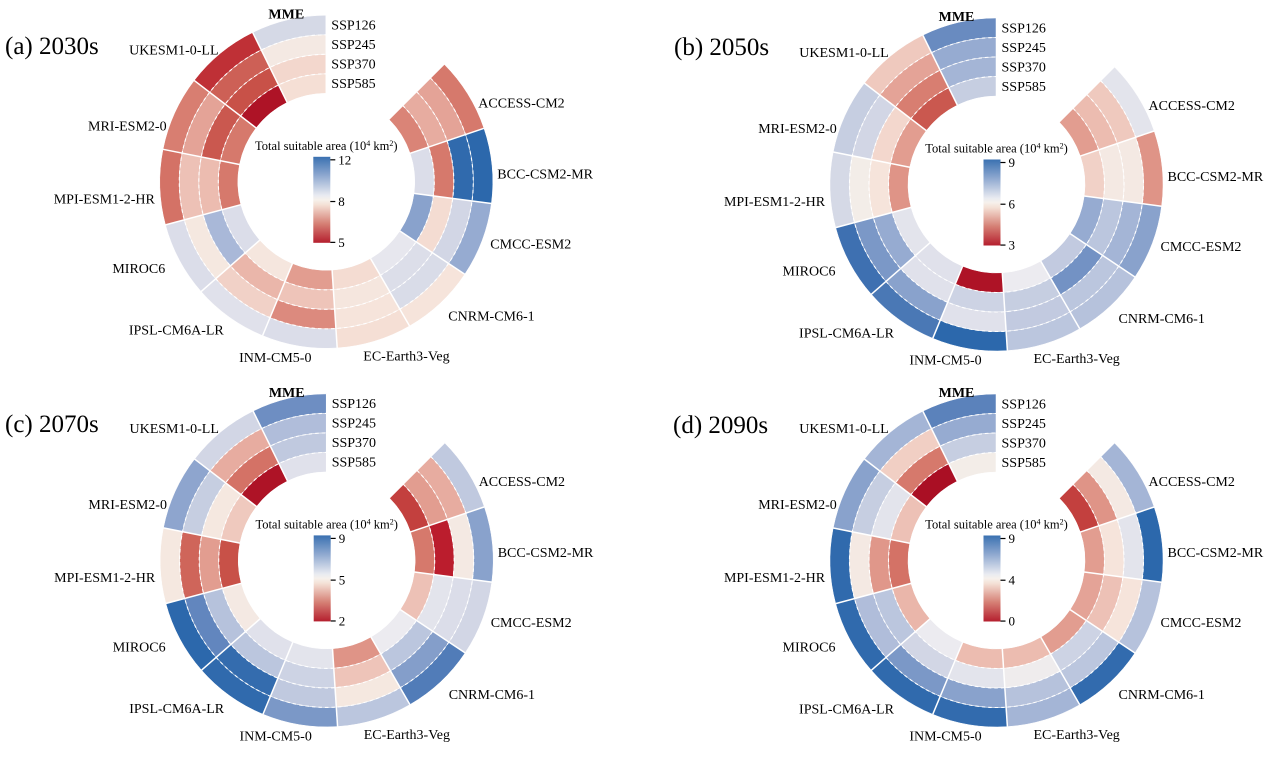 This screenshot has width=1268, height=758. I want to click on svg-text: (a) 2030s, so click(52, 46).